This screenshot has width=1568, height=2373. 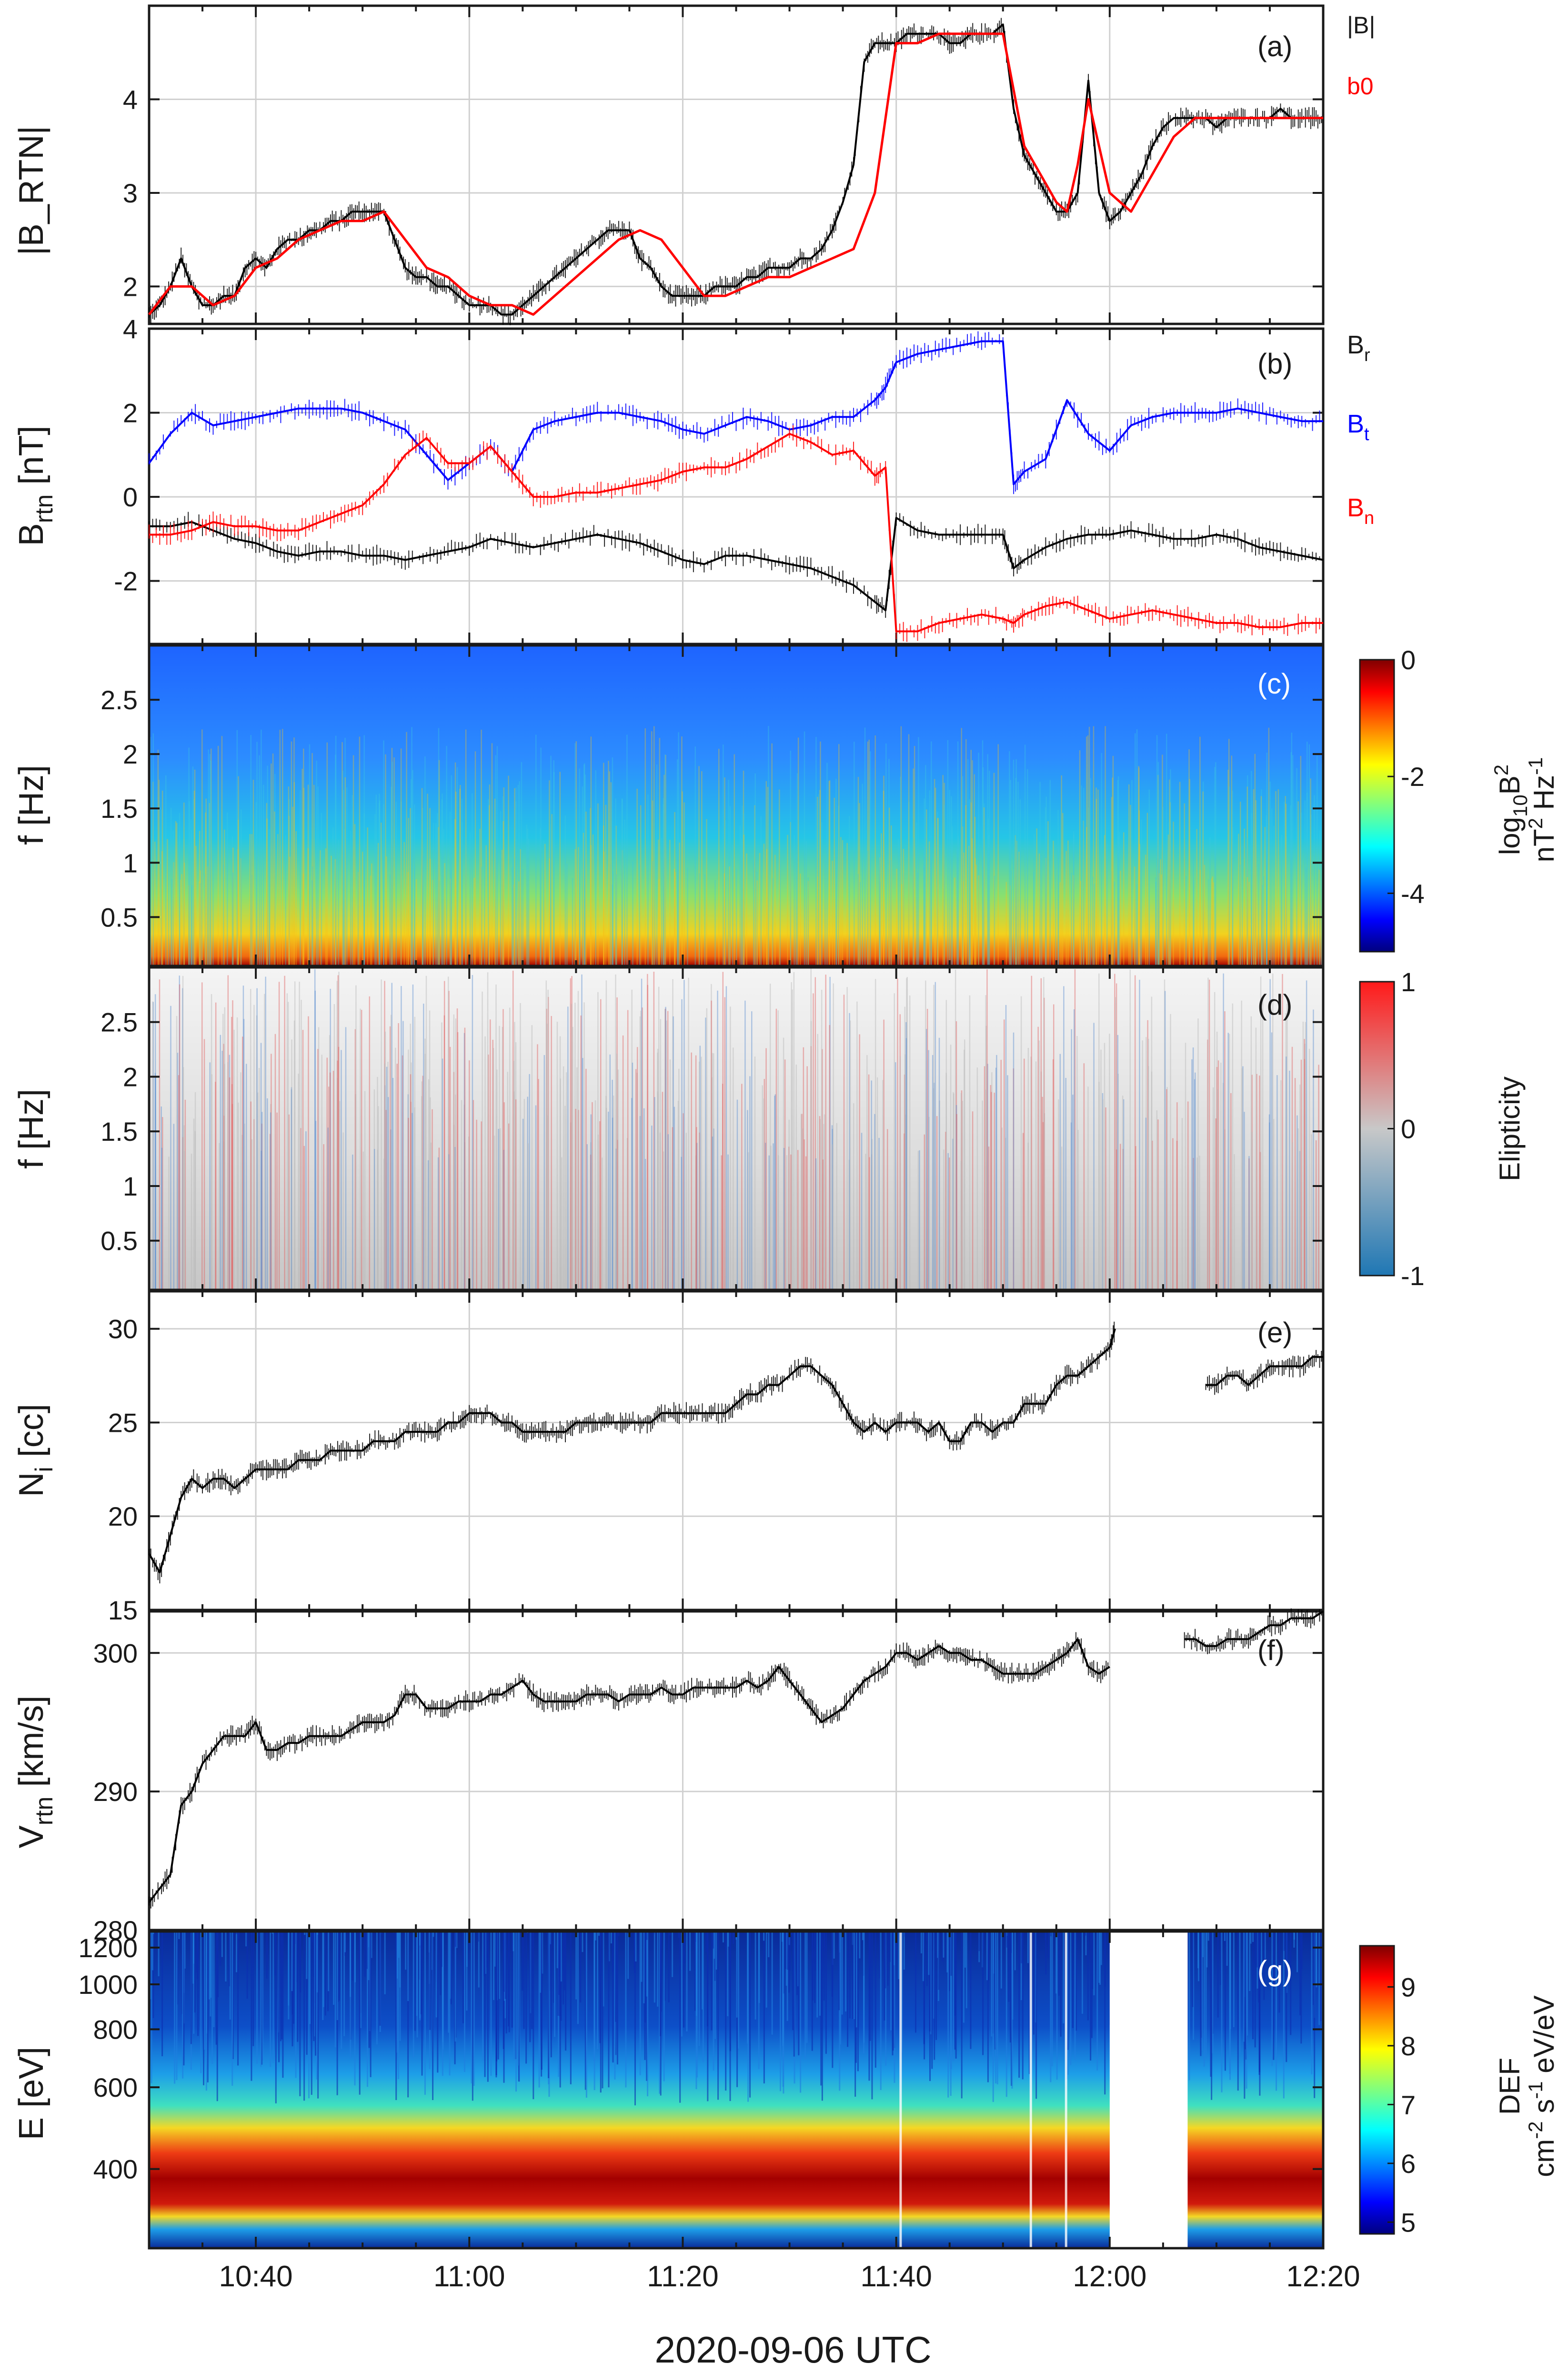 I want to click on legend-B-magnitude: |B|, so click(x=1361, y=25).